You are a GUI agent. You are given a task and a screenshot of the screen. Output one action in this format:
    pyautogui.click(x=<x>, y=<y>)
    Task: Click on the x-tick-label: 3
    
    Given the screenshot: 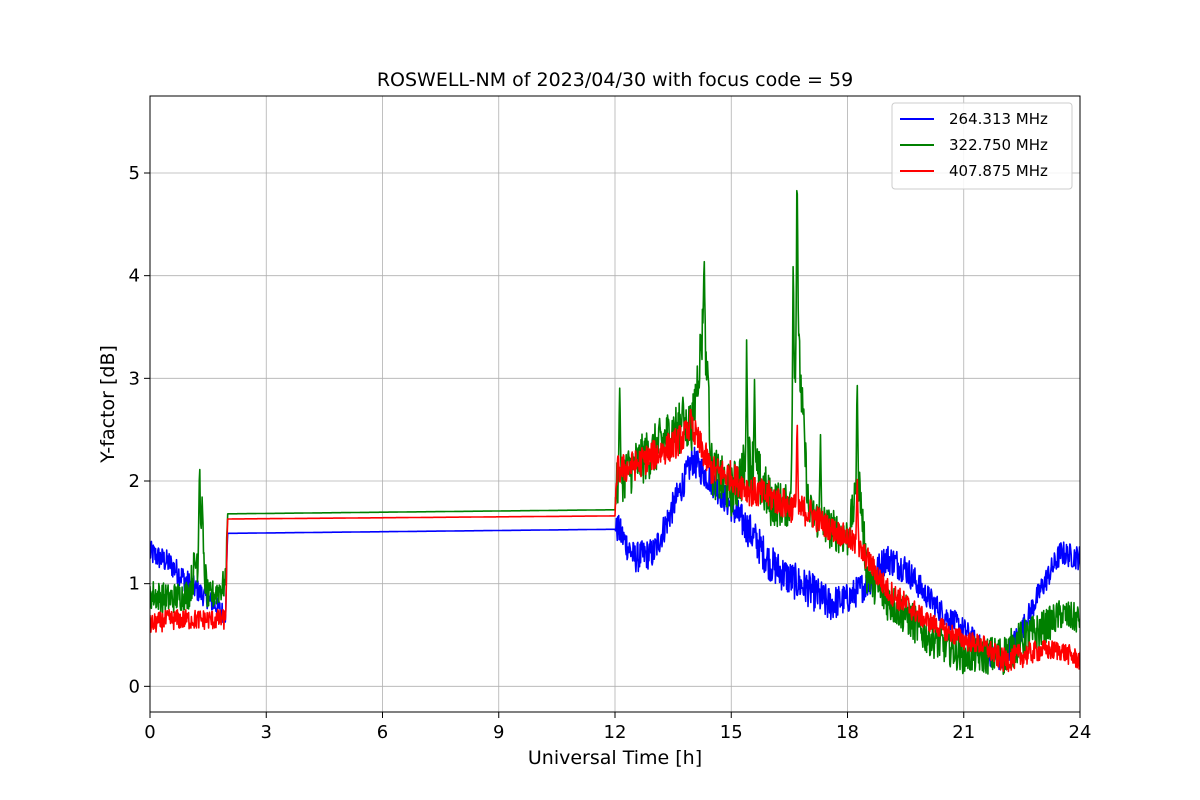 What is the action you would take?
    pyautogui.click(x=266, y=732)
    